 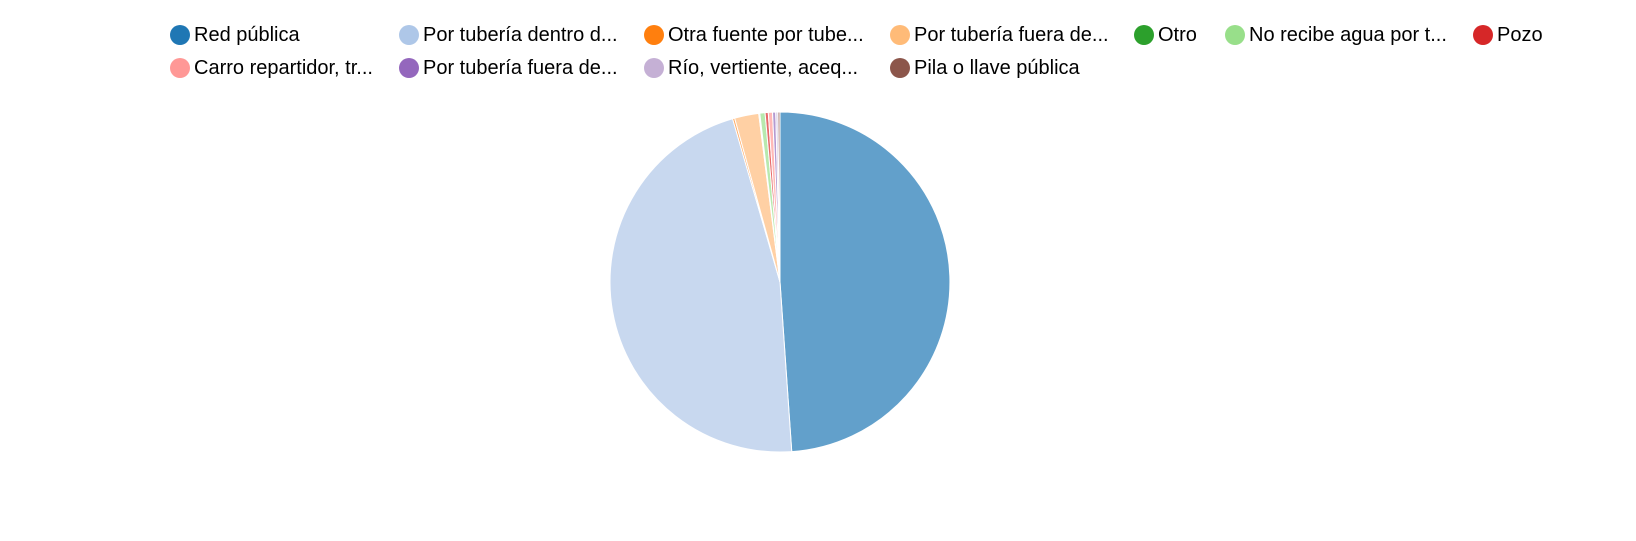 I want to click on legend-label: Pozo, so click(x=1520, y=35).